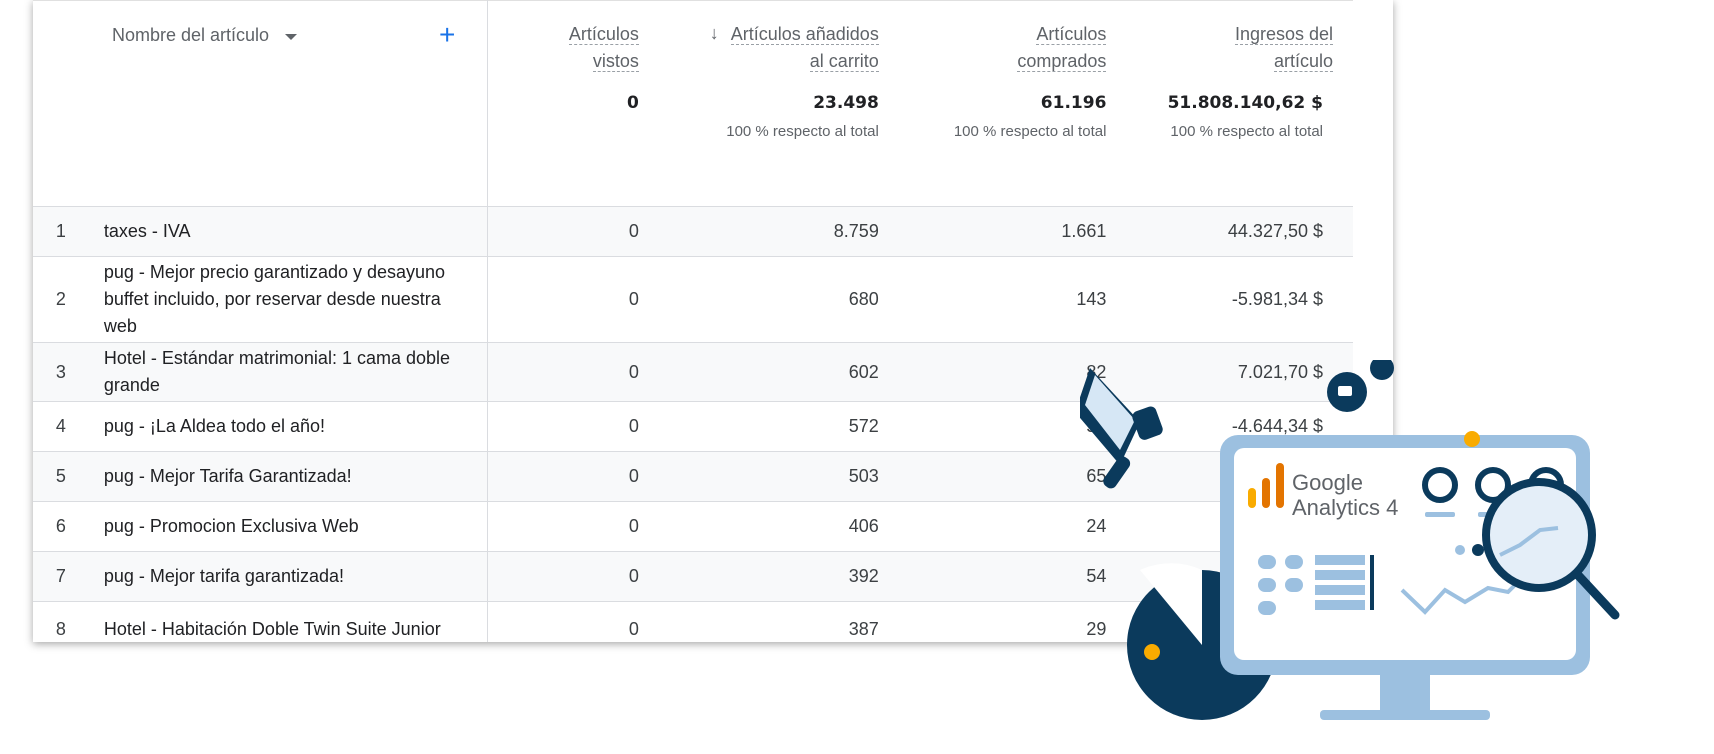  What do you see at coordinates (1266, 485) in the screenshot?
I see `ga-logo-icon` at bounding box center [1266, 485].